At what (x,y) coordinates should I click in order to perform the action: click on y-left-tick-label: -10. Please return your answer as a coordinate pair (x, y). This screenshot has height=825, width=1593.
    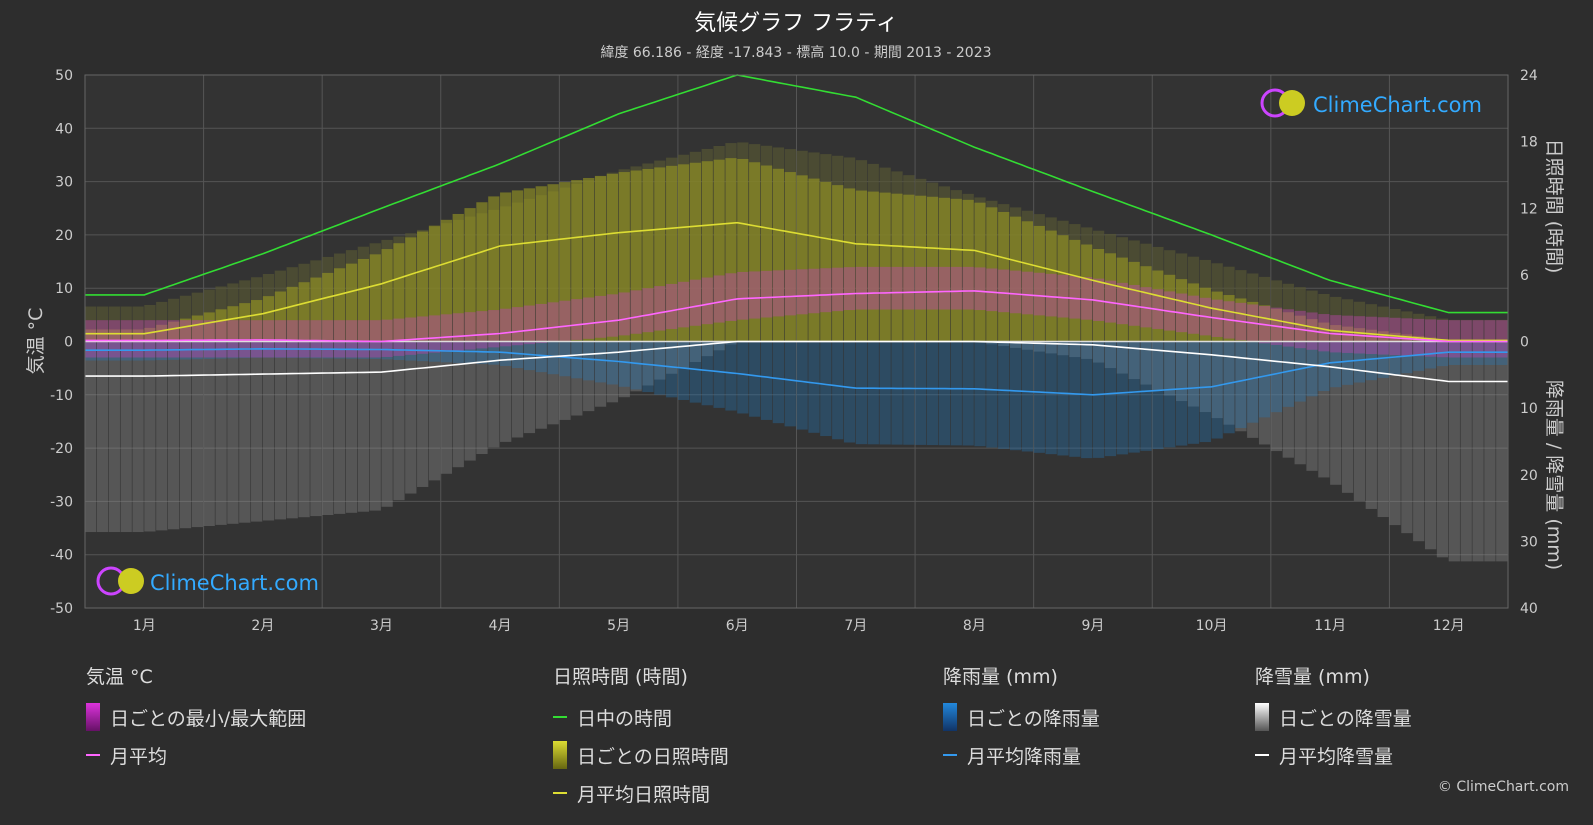
    Looking at the image, I should click on (61, 396).